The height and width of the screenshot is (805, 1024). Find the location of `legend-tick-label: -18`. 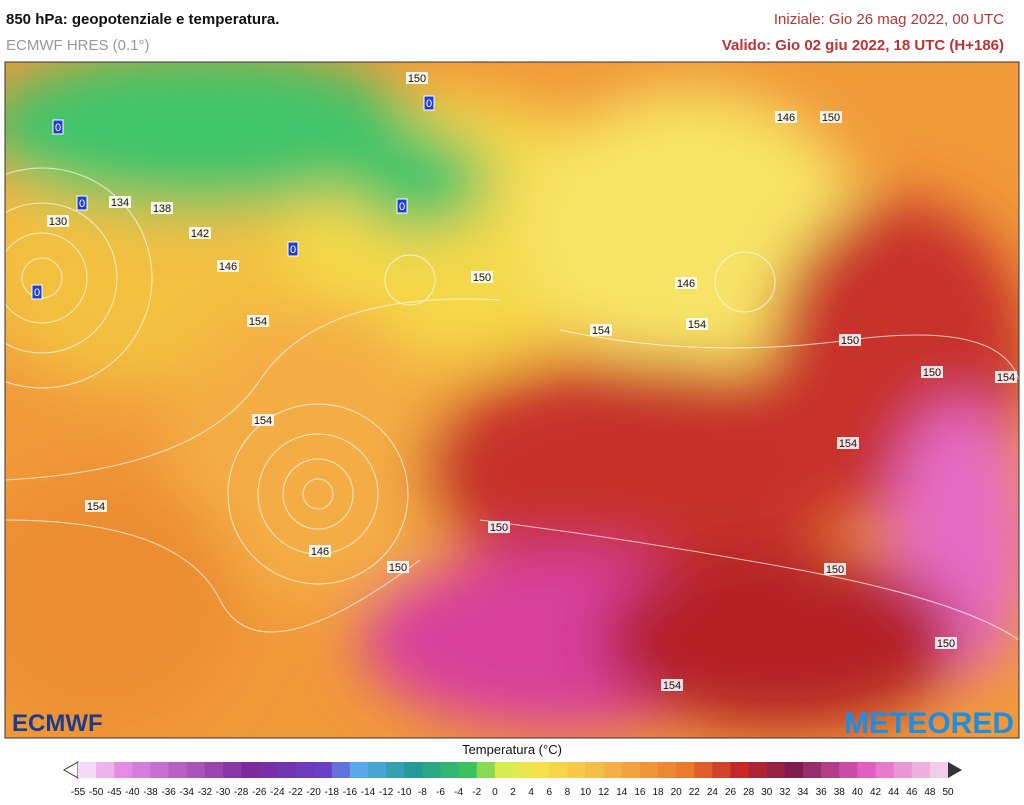

legend-tick-label: -18 is located at coordinates (332, 792).